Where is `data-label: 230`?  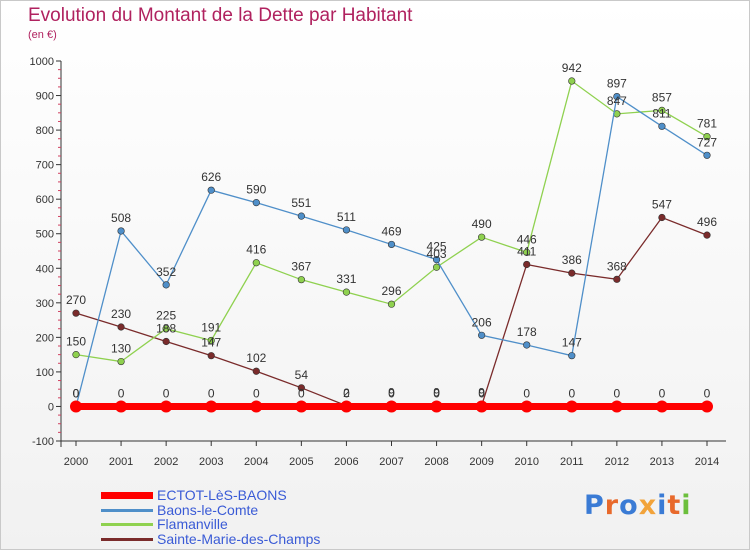 data-label: 230 is located at coordinates (121, 314).